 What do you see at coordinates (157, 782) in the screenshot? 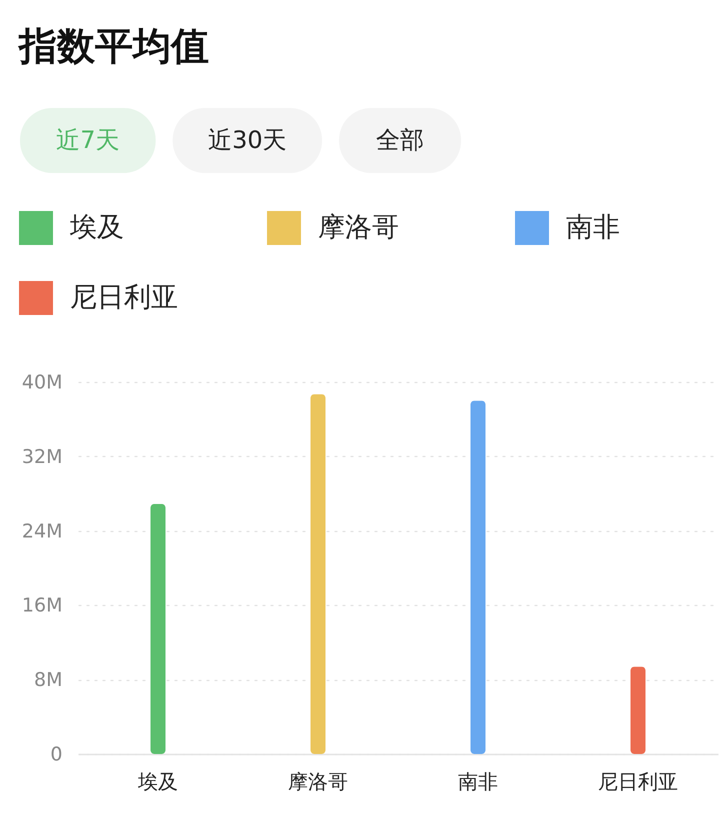
I see `x-tick-label: 埃及` at bounding box center [157, 782].